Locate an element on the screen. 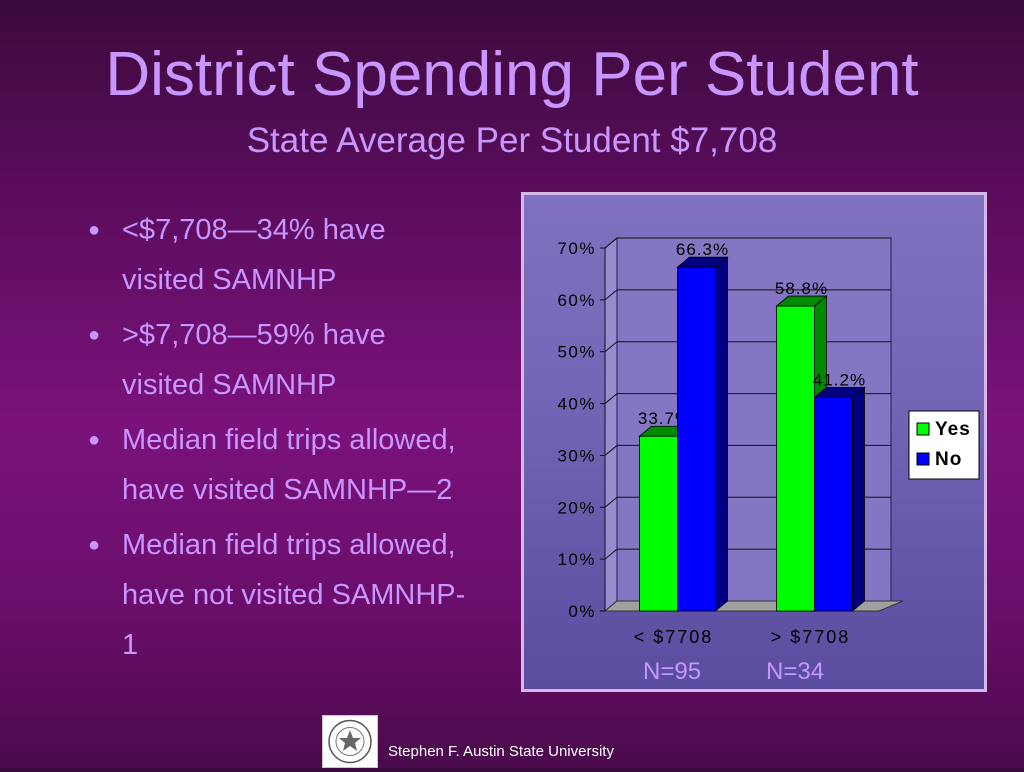  y-tick-label: 30% is located at coordinates (576, 455).